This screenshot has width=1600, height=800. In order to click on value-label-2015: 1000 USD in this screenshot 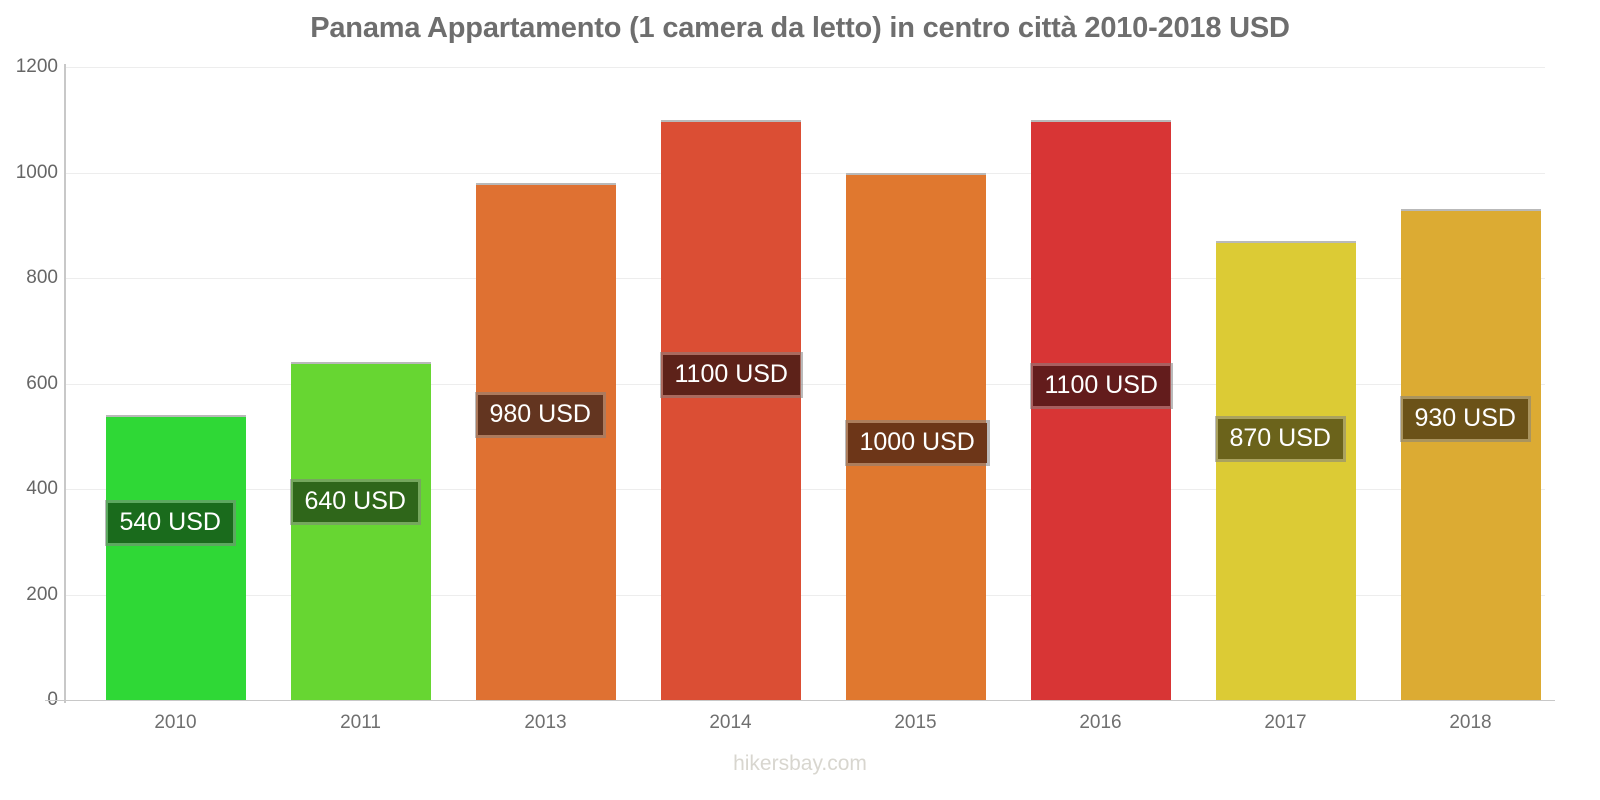, I will do `click(917, 442)`.